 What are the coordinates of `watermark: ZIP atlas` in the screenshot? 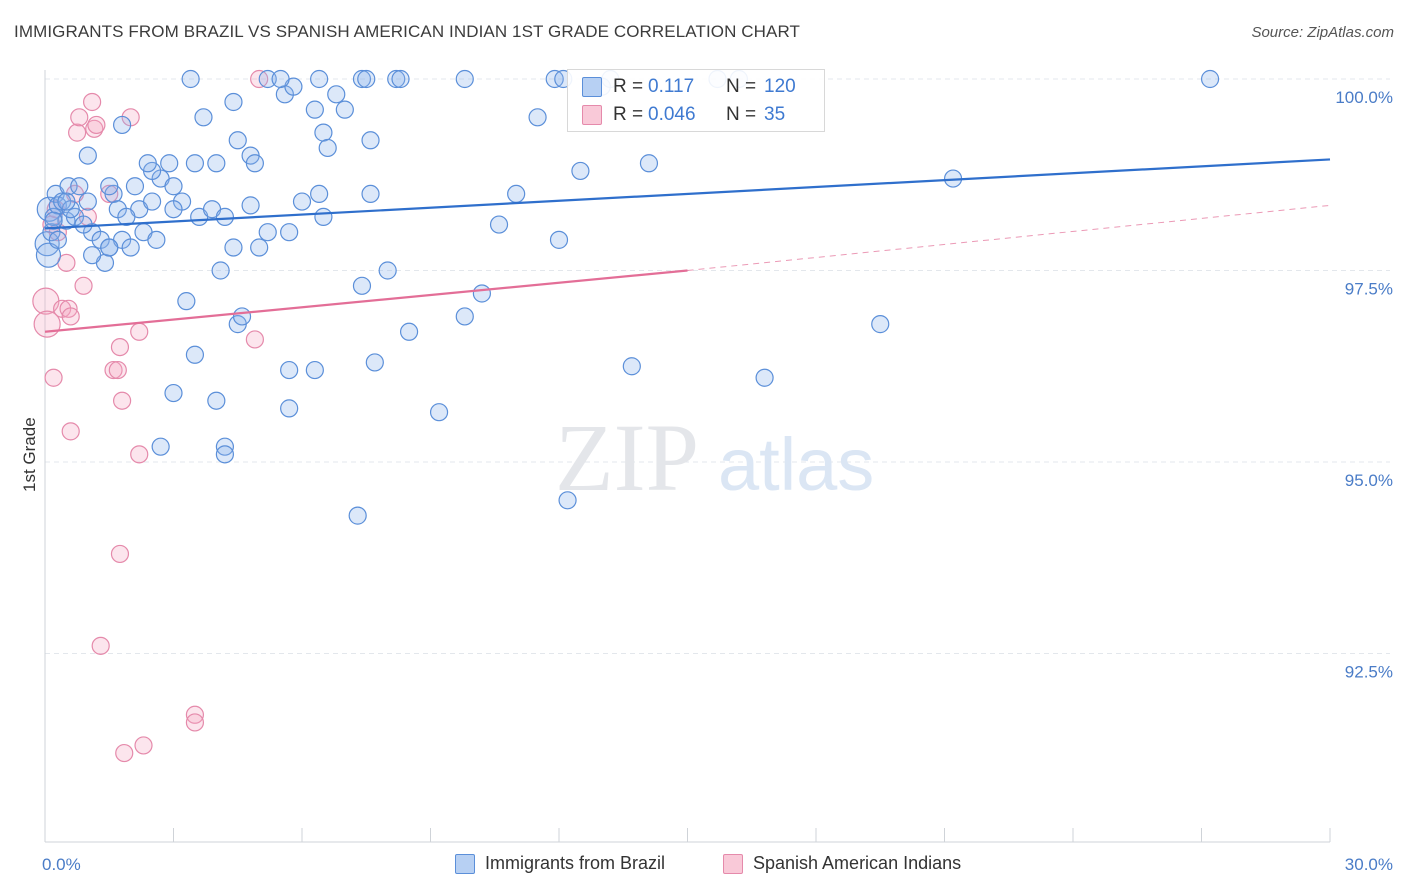 It's located at (714, 457).